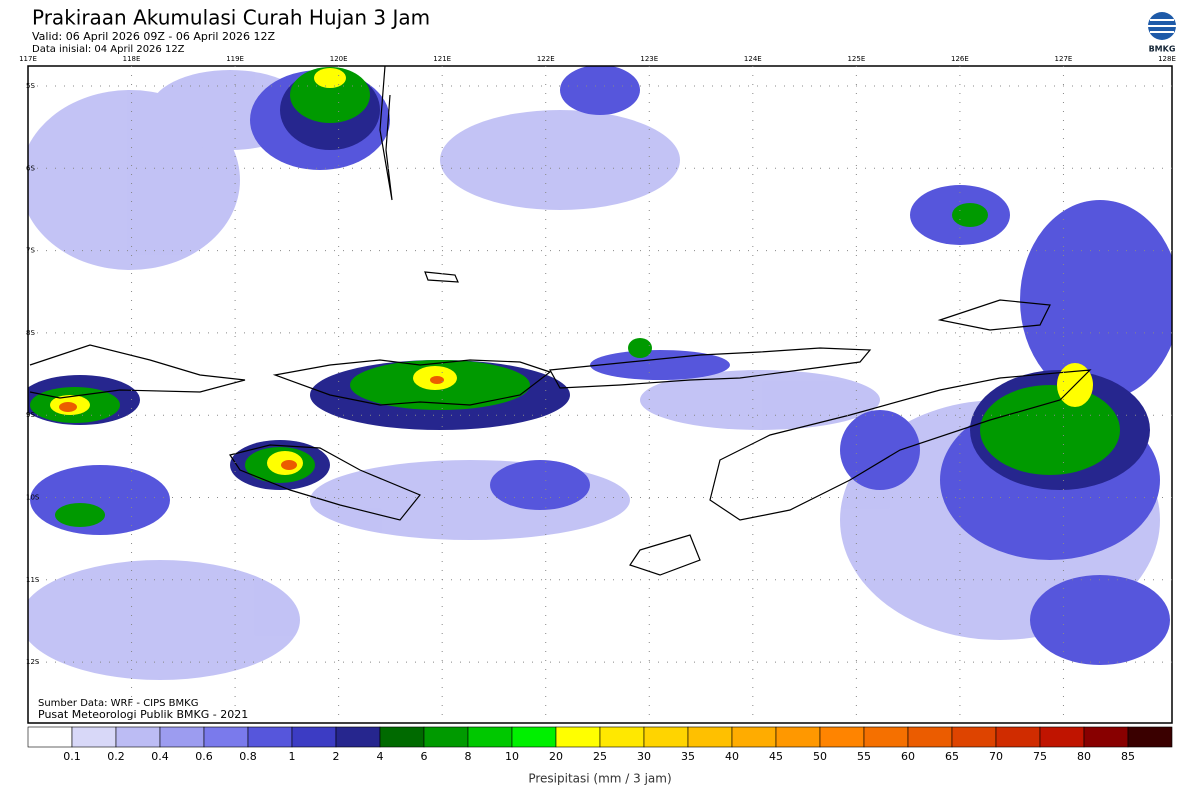  What do you see at coordinates (30, 86) in the screenshot?
I see `lat-label: 5S` at bounding box center [30, 86].